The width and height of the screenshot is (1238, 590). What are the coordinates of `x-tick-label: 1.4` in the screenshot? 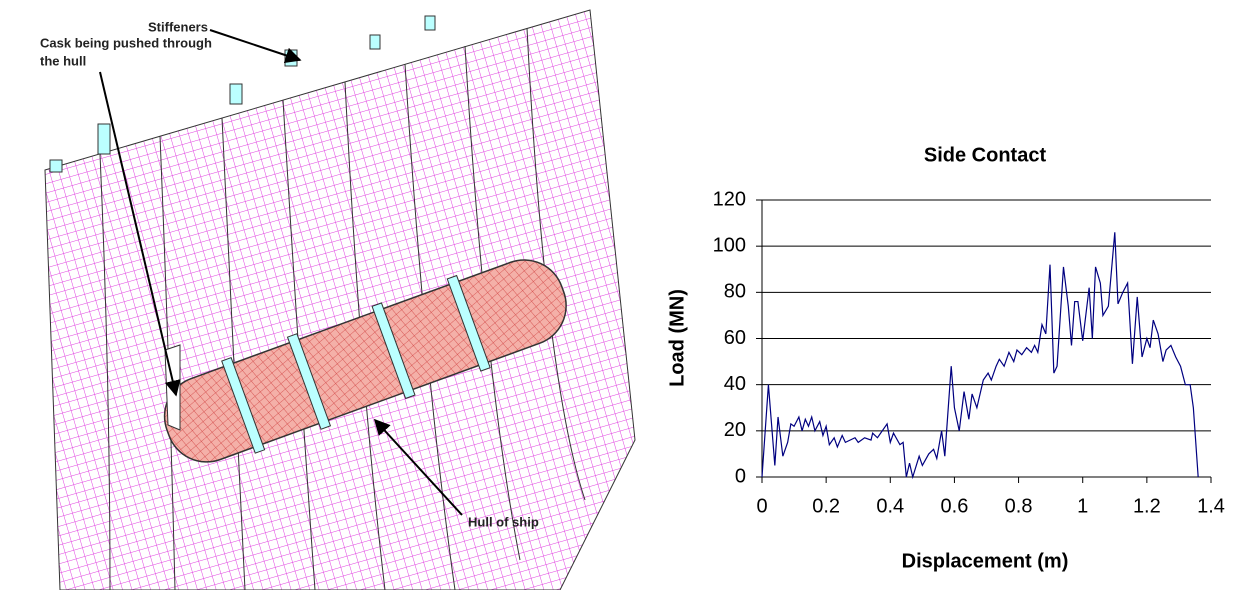 It's located at (1211, 506).